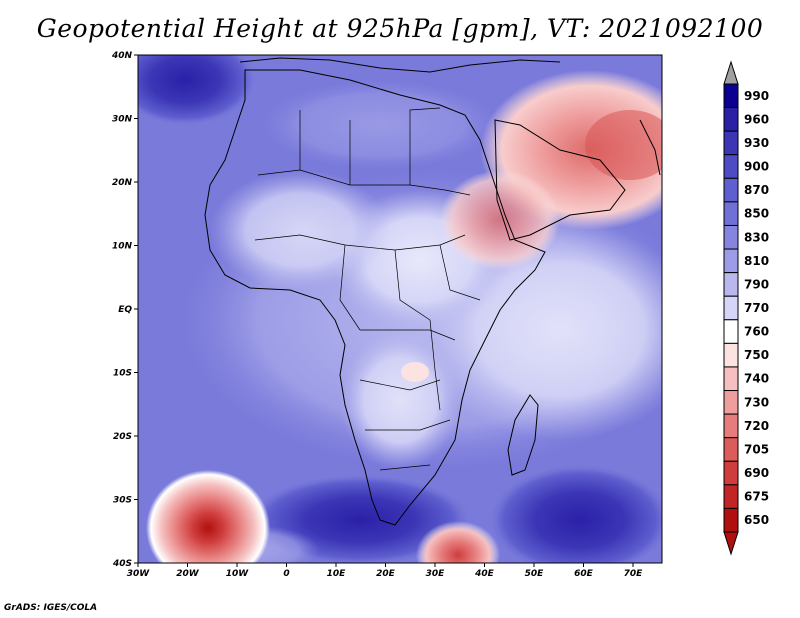 Image resolution: width=800 pixels, height=618 pixels. I want to click on lat-tick-label: 10N, so click(122, 247).